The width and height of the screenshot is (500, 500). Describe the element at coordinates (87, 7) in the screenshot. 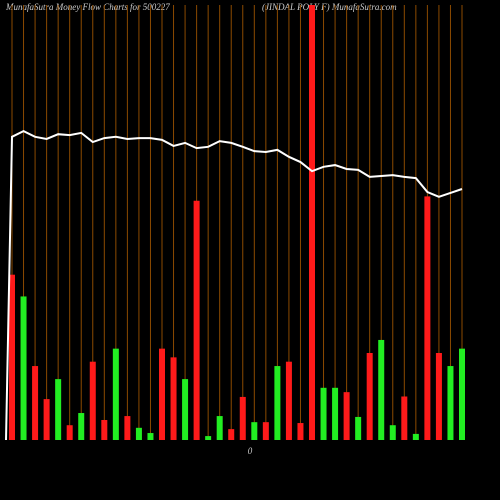

I see `chart-title: MunafaSutra Money Flow Charts for 500227` at that location.